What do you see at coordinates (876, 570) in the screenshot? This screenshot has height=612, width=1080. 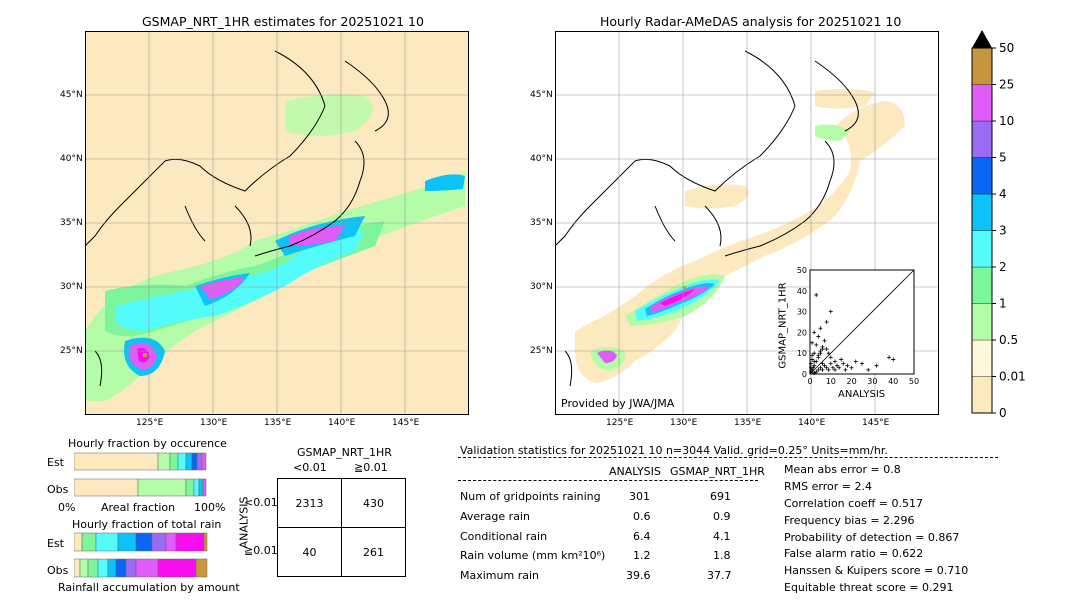 I see `score-line: Hanssen & Kuipers score = 0.710` at bounding box center [876, 570].